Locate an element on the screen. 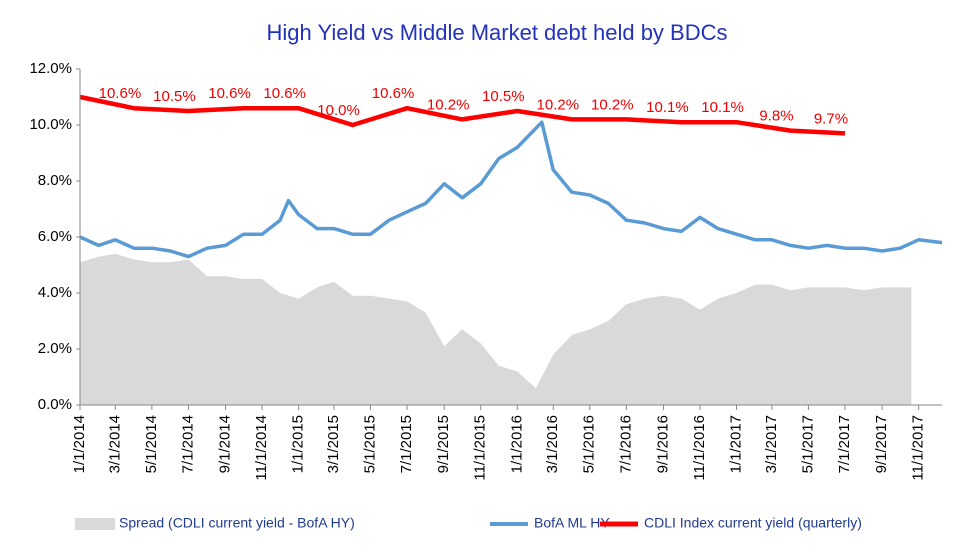 The height and width of the screenshot is (557, 969). legend-swatch is located at coordinates (95, 524).